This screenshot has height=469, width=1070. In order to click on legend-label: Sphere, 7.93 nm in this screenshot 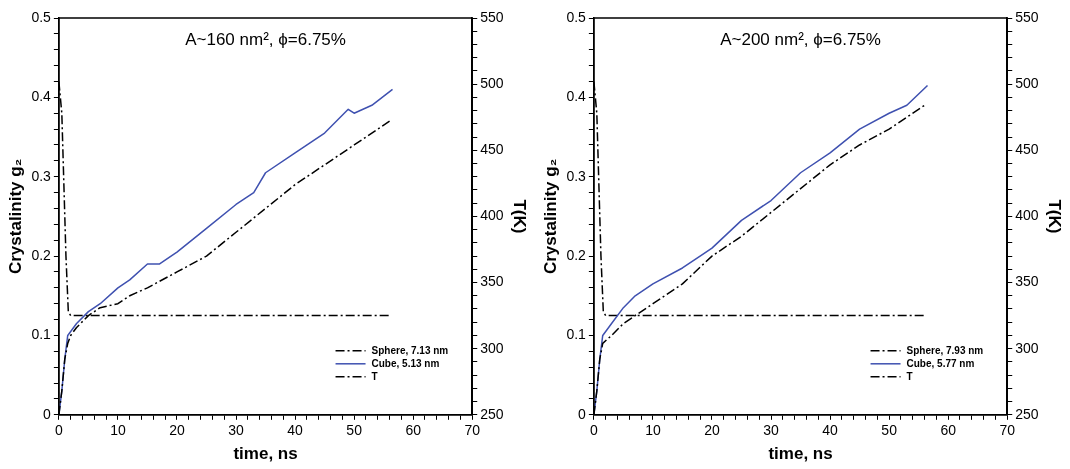, I will do `click(945, 350)`.